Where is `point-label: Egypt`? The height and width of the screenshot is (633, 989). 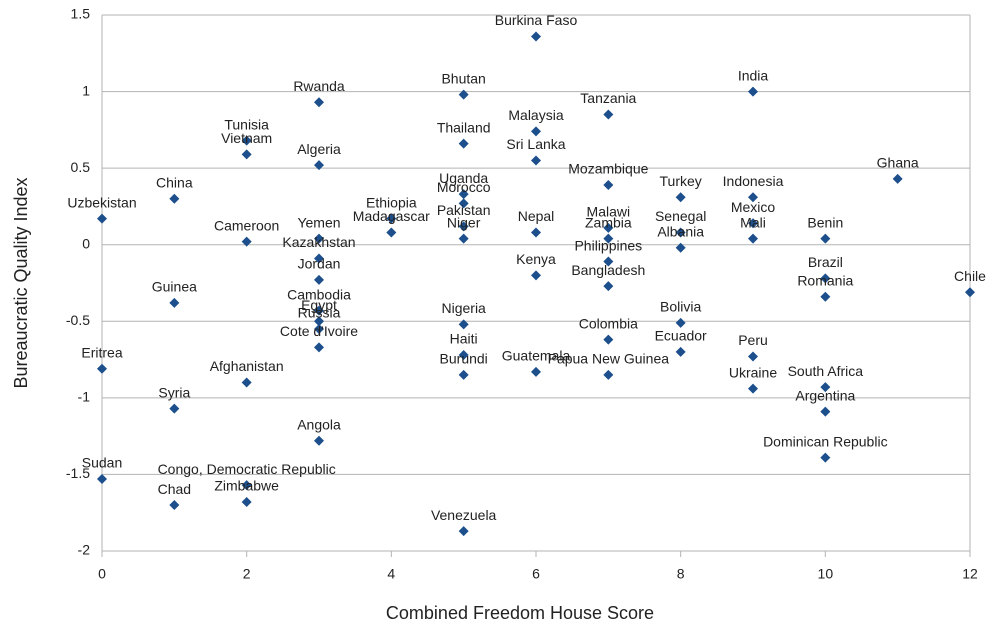
point-label: Egypt is located at coordinates (319, 305).